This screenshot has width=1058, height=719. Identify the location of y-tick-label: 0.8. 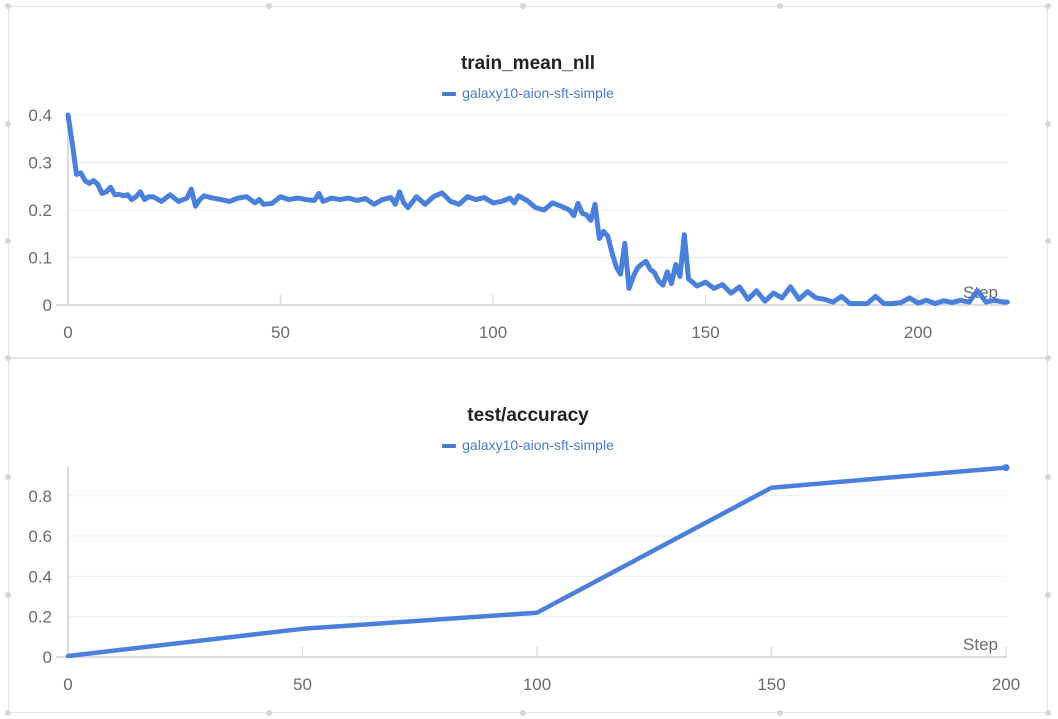
(40, 496).